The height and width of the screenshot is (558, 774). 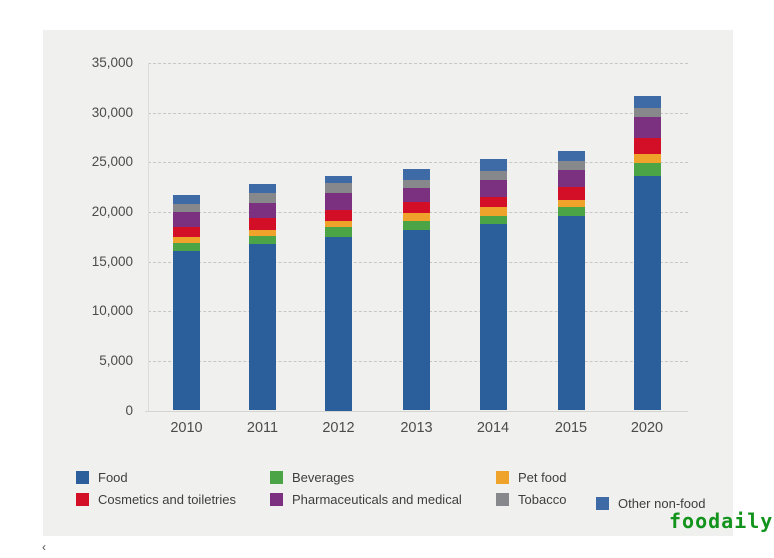 I want to click on x-axis-label-2015: 2015, so click(x=571, y=428).